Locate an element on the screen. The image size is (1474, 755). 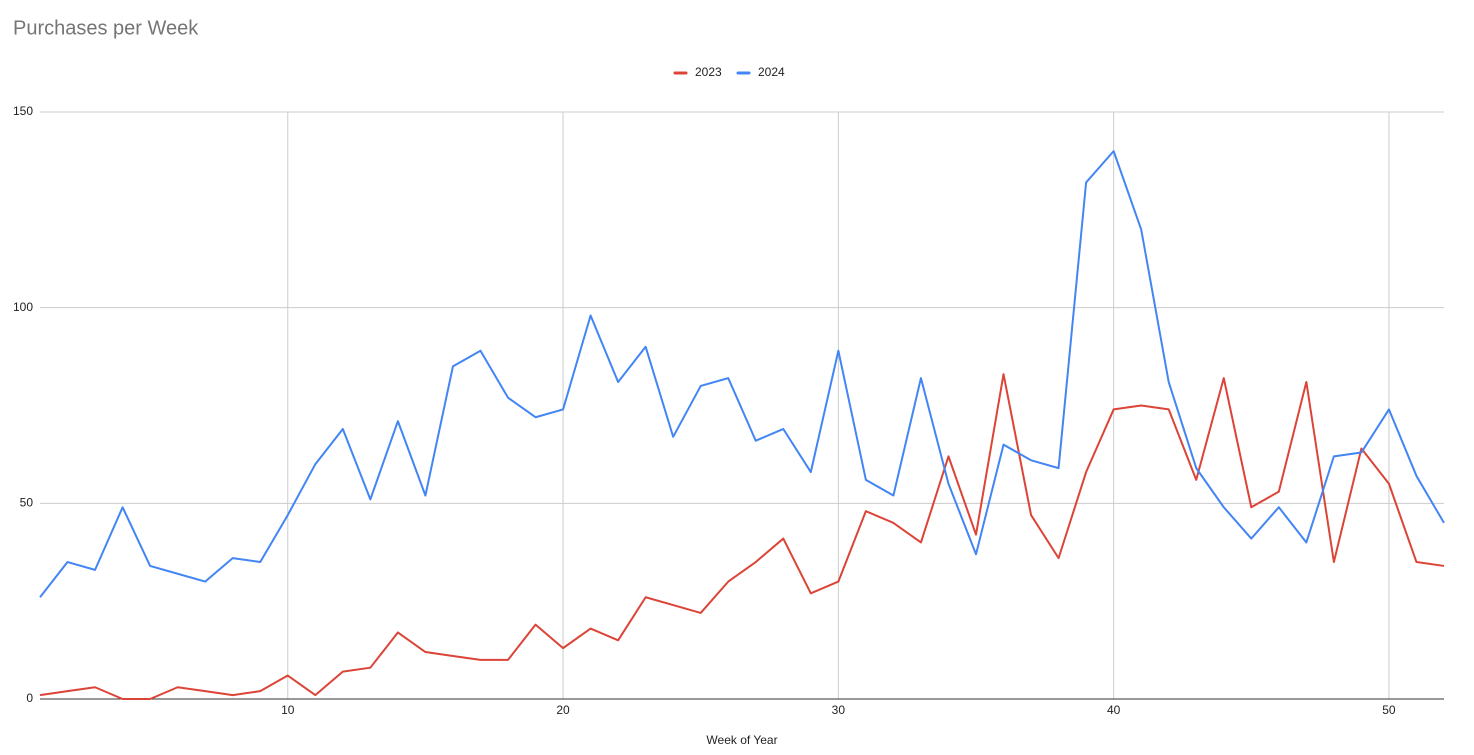
x-axis-label: Week of Year is located at coordinates (741, 740).